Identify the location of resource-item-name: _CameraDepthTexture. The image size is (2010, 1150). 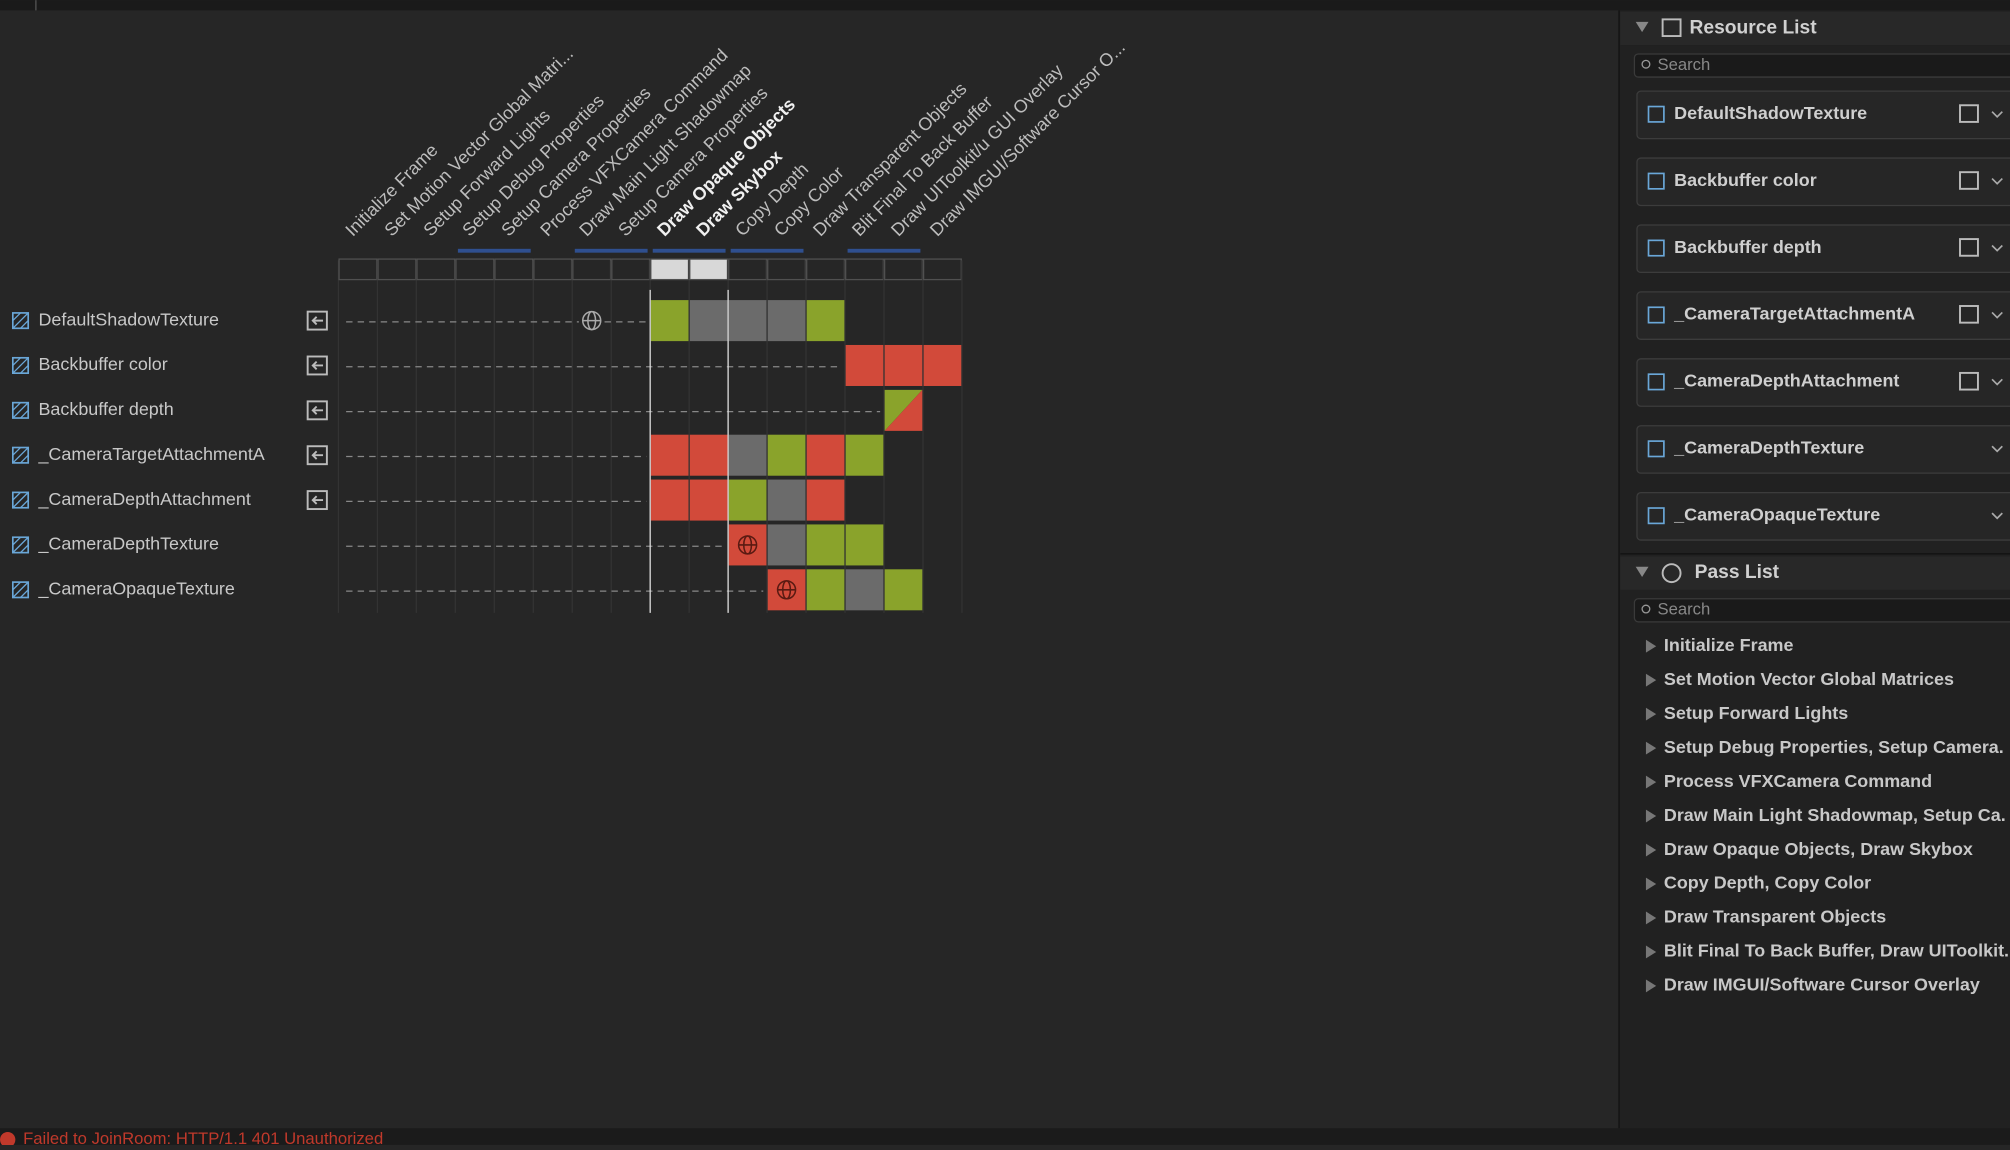
(1768, 448).